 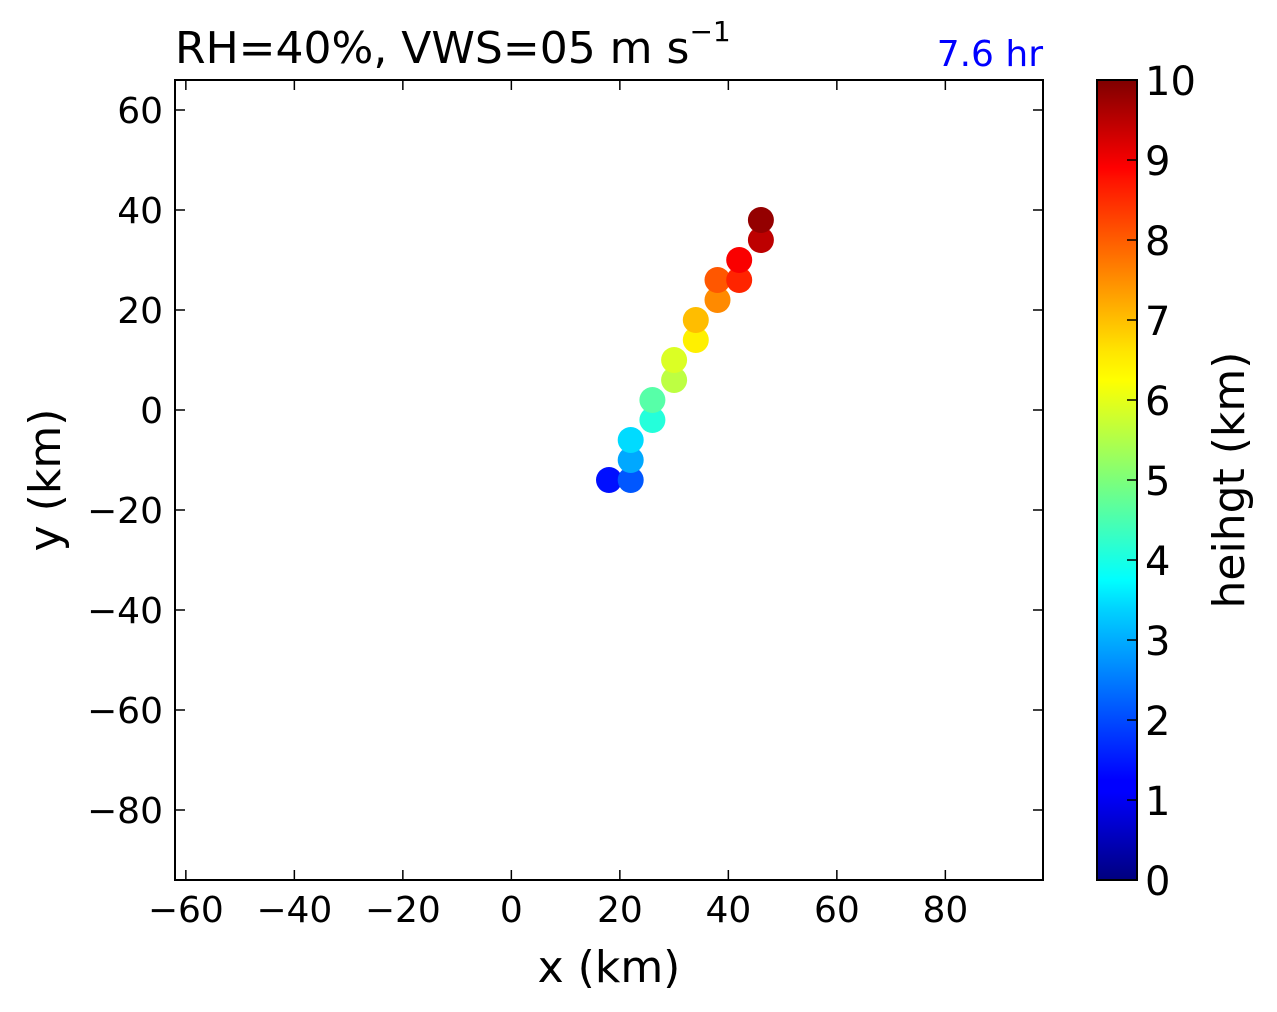 I want to click on x-axis-label: x (km), so click(x=609, y=967).